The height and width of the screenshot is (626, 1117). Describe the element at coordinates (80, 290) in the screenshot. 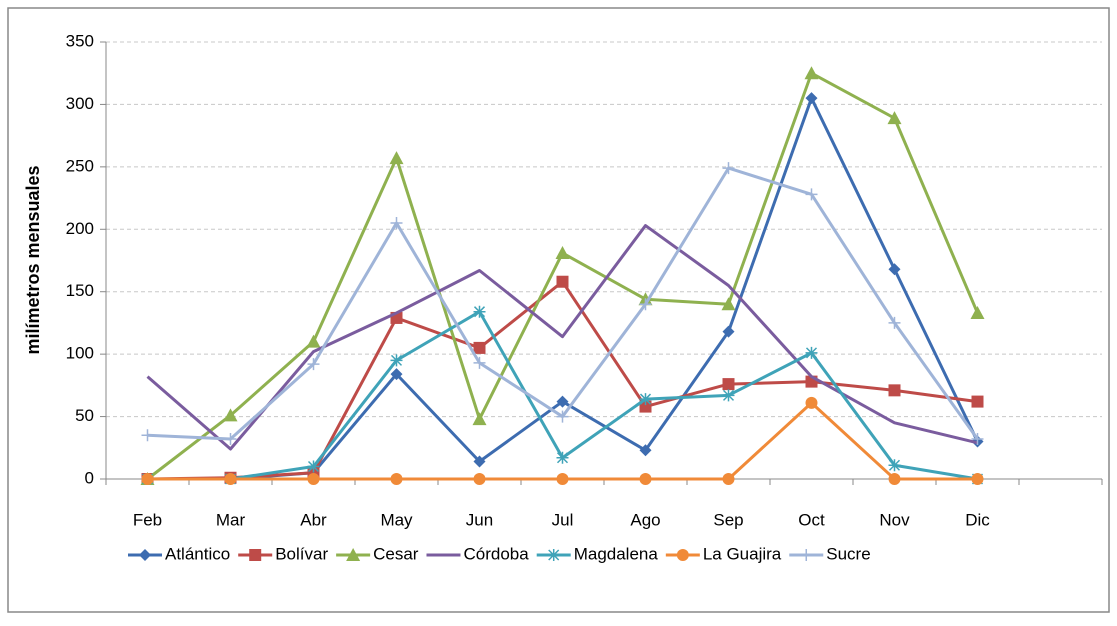

I see `y-tick-label: 150` at that location.